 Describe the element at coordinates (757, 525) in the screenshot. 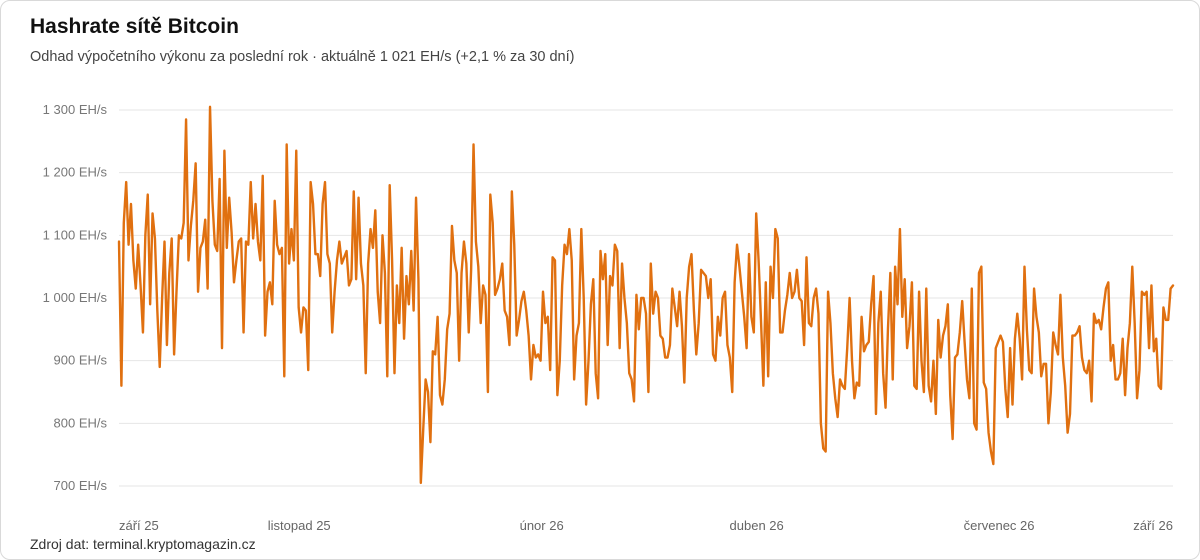

I see `x-tick-label: duben 26` at that location.